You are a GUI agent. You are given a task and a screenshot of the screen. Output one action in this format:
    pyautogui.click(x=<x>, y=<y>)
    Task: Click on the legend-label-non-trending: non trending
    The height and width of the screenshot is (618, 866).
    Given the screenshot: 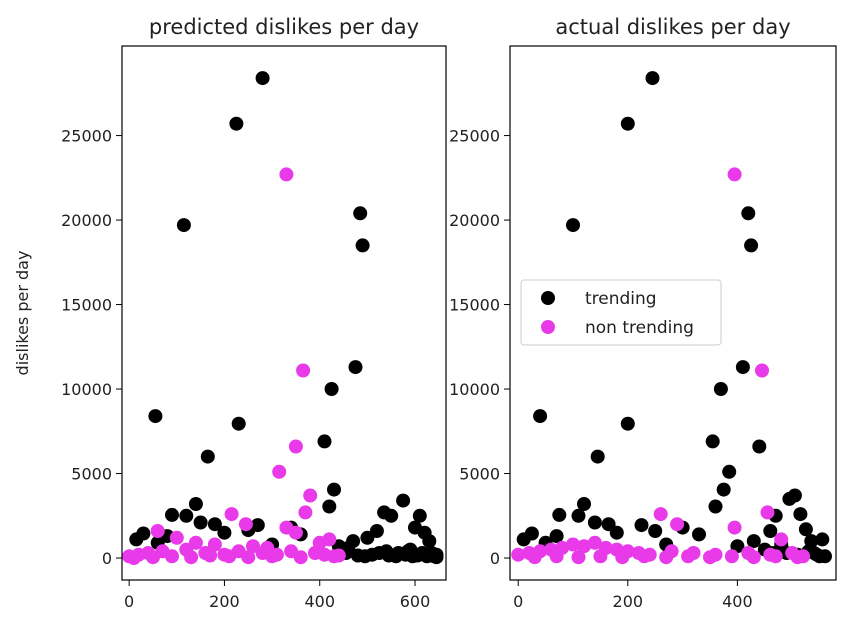 What is the action you would take?
    pyautogui.click(x=639, y=328)
    